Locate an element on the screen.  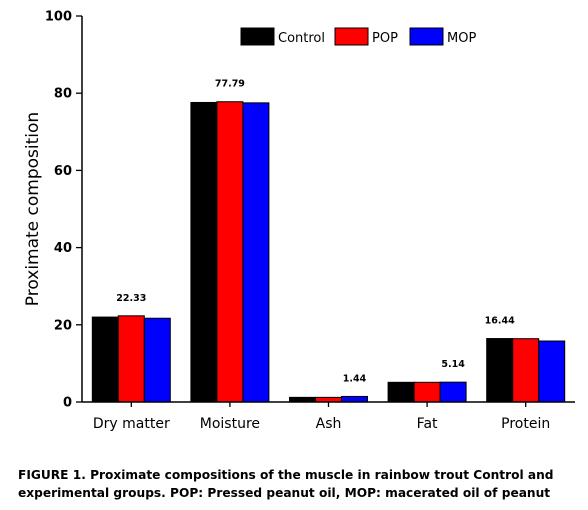
data-label: 5.14 is located at coordinates (453, 364).